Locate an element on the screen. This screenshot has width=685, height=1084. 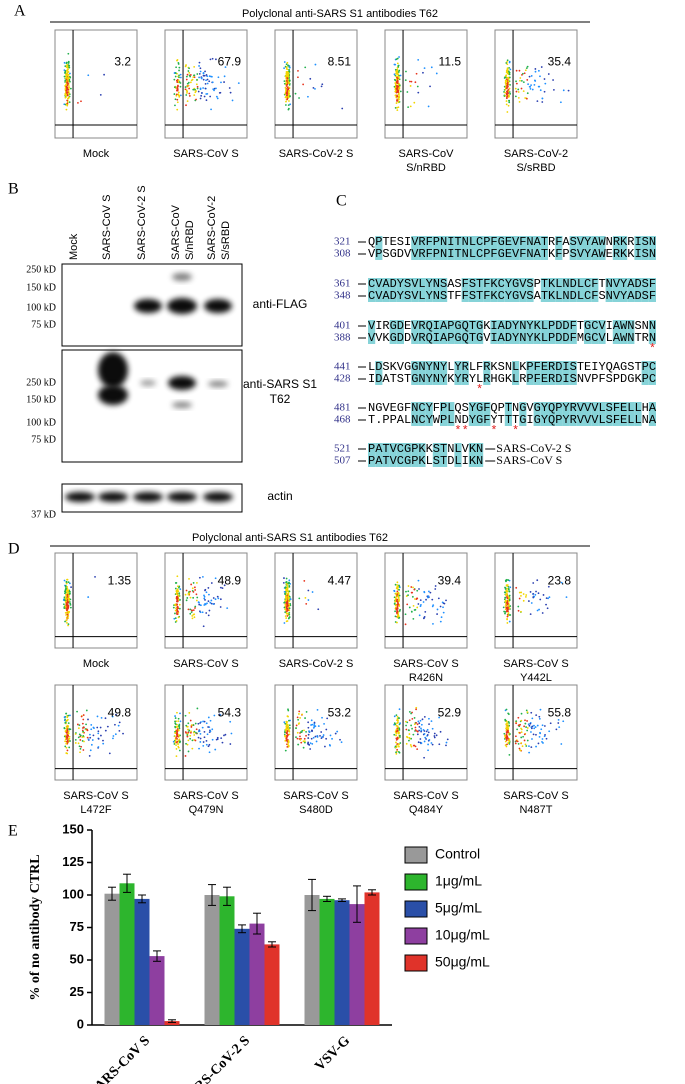
blot-band is located at coordinates (218, 306).